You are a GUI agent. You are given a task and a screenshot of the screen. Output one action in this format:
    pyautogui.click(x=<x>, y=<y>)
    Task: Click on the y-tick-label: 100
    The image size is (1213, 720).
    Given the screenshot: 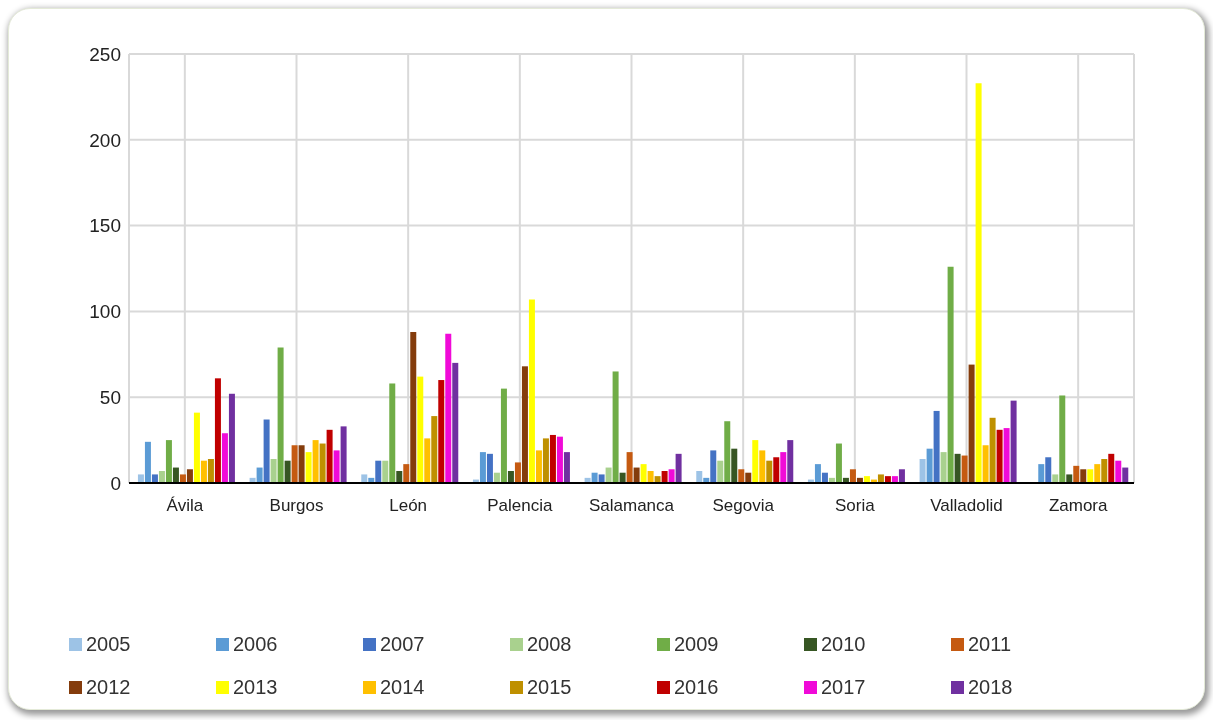 What is the action you would take?
    pyautogui.click(x=105, y=312)
    